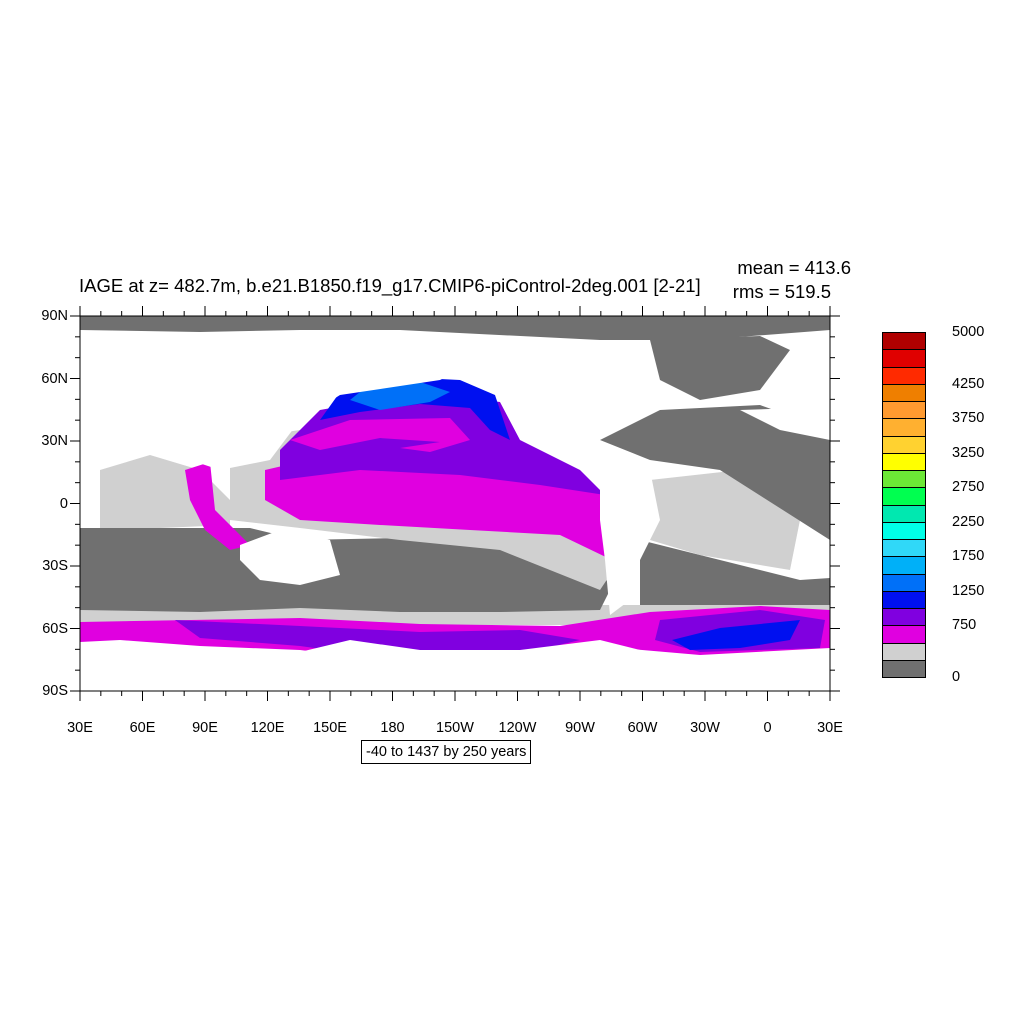 This screenshot has height=1024, width=1024. I want to click on y-tick-label: 60N, so click(54, 378).